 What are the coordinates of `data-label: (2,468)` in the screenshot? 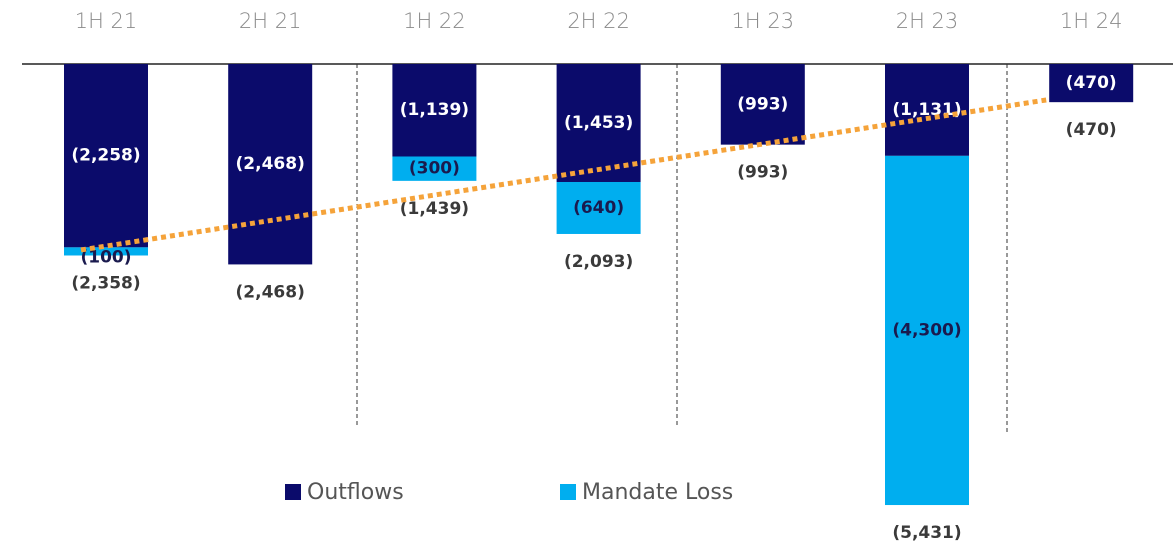 It's located at (270, 164).